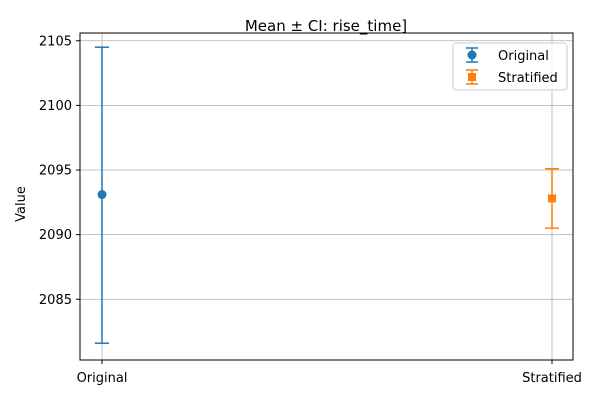 The image size is (600, 400). Describe the element at coordinates (528, 78) in the screenshot. I see `legend-label: Stratified` at that location.